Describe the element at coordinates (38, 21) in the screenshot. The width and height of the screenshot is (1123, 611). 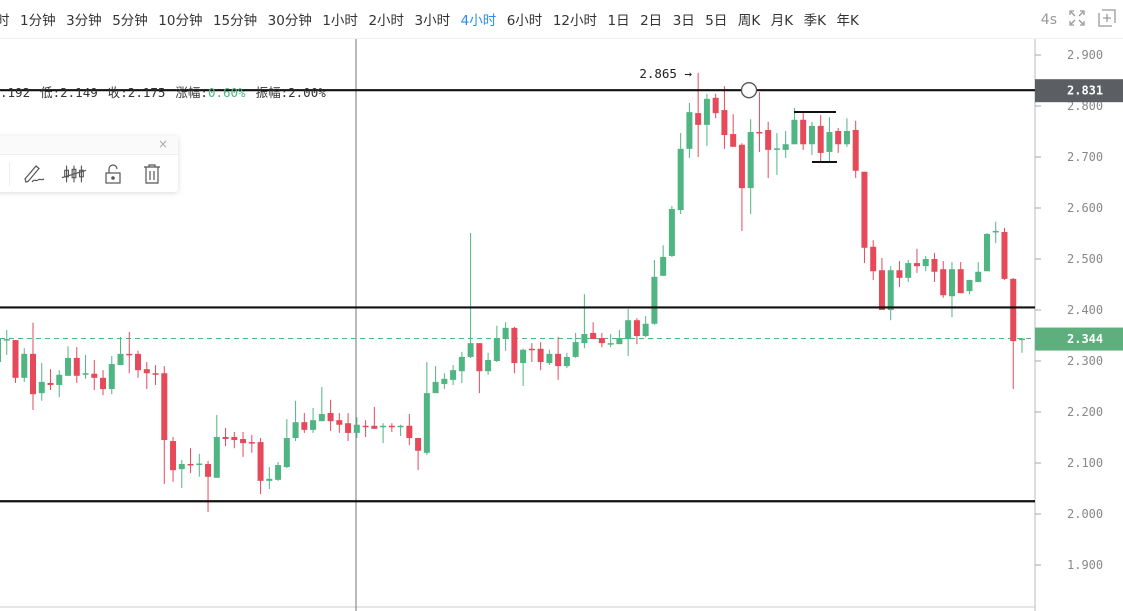
I see `interval-tab-1: 1分钟` at that location.